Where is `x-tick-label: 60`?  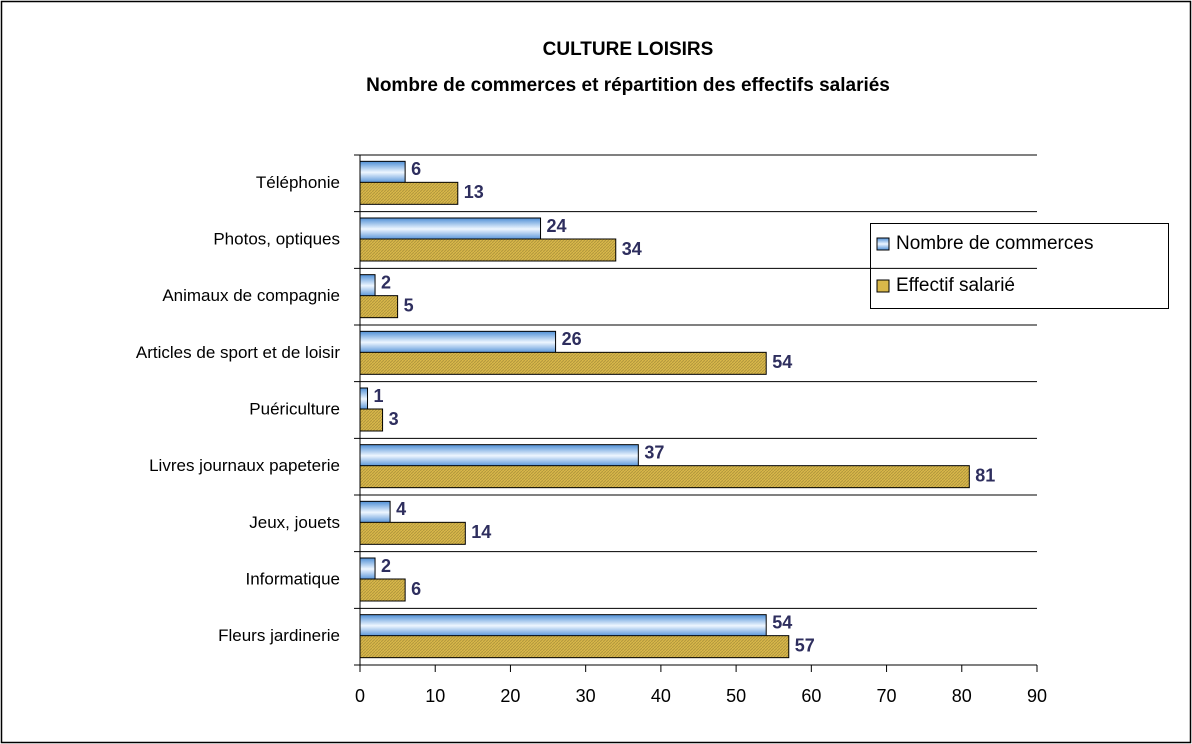 x-tick-label: 60 is located at coordinates (811, 696).